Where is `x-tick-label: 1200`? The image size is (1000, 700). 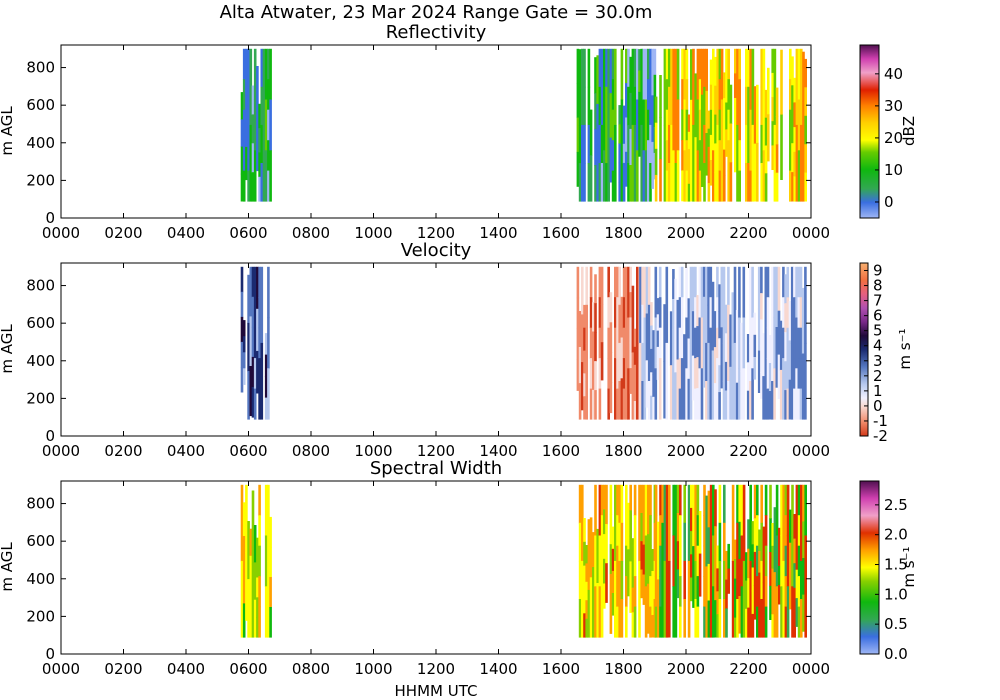 x-tick-label: 1200 is located at coordinates (436, 669).